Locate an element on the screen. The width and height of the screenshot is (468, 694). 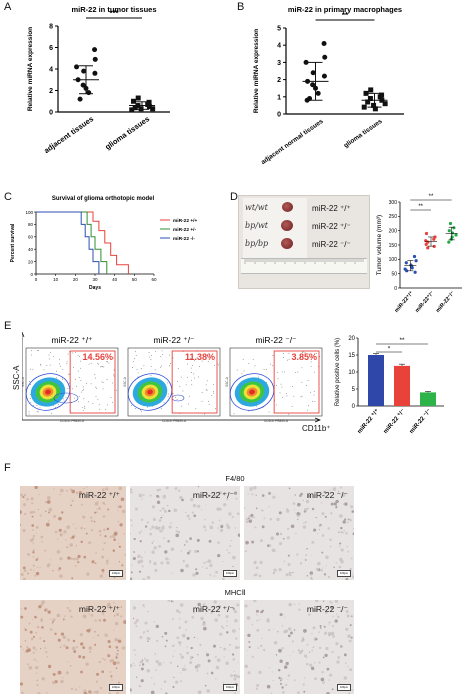
flow-x-arrowhead is located at coordinates (317, 420).